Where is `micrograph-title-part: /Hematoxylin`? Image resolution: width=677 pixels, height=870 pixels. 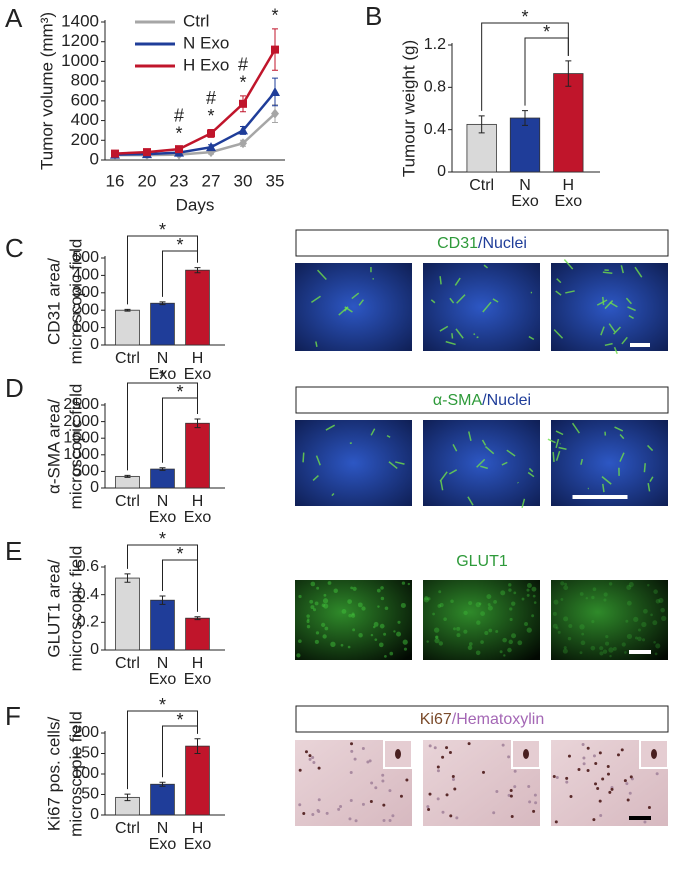
micrograph-title-part: /Hematoxylin is located at coordinates (498, 719).